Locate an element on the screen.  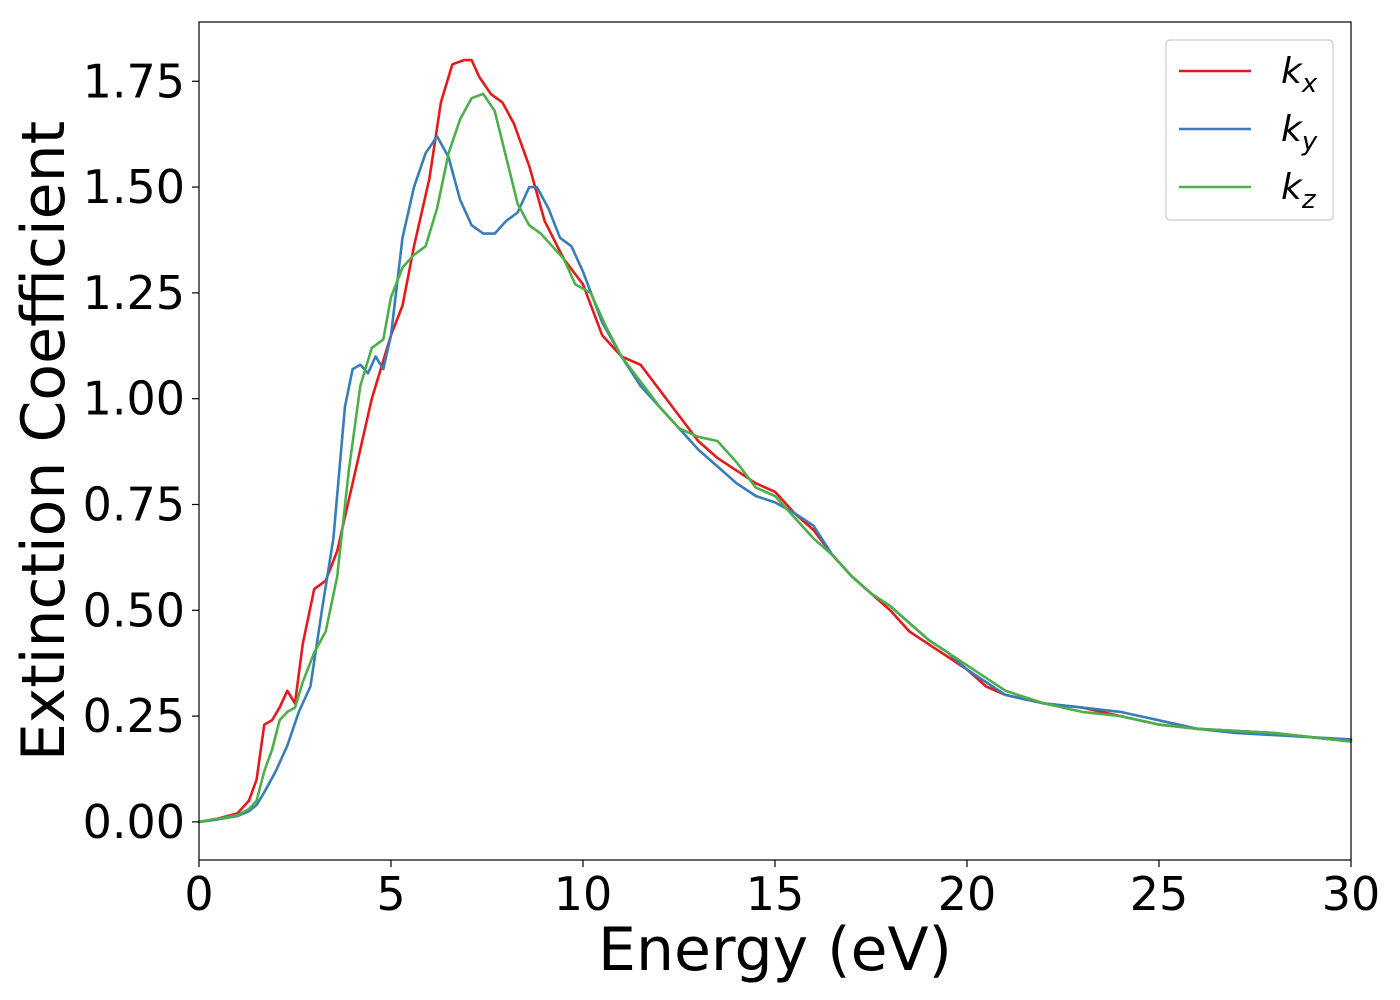
x-axis: 0 5 10 15 20 25 30 is located at coordinates (782, 890).